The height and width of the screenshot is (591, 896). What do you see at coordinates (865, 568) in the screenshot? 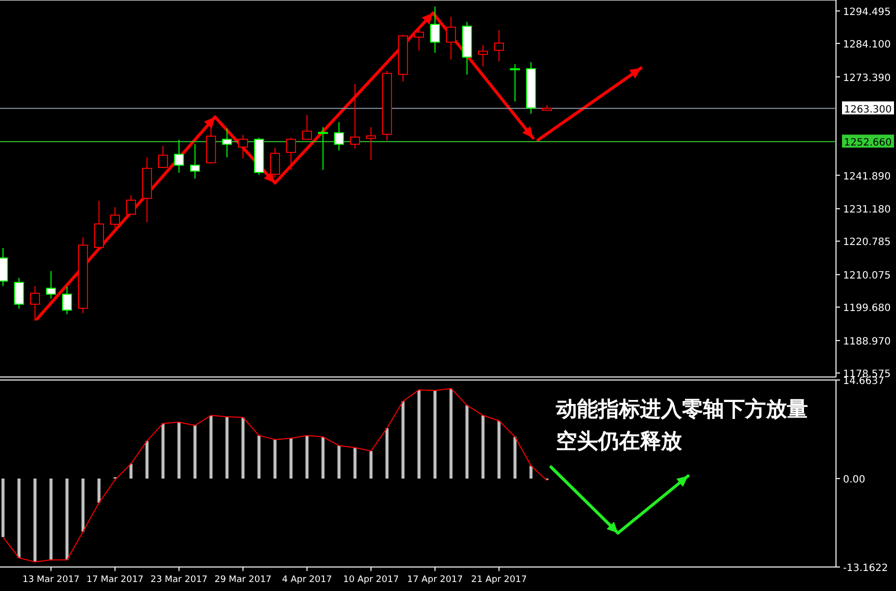
I see `y-tick-label: -13.1622` at bounding box center [865, 568].